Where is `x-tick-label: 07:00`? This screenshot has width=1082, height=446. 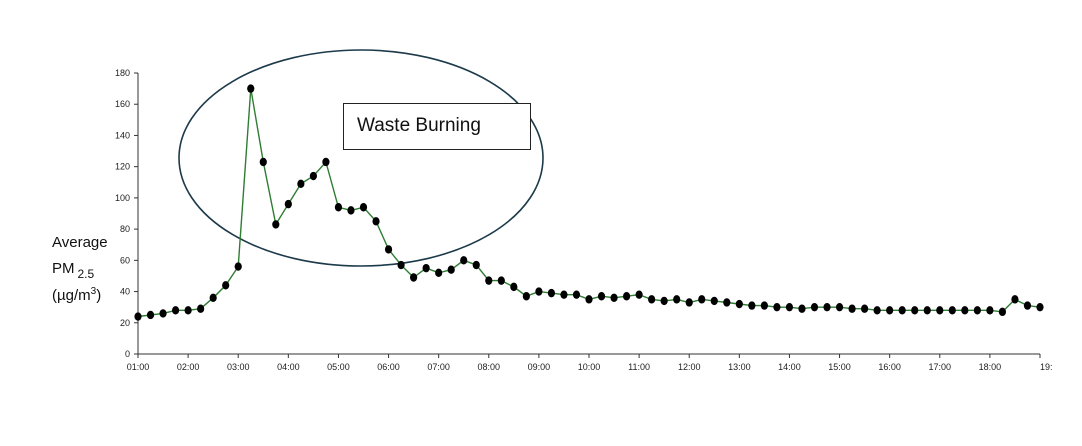
x-tick-label: 07:00 is located at coordinates (438, 367).